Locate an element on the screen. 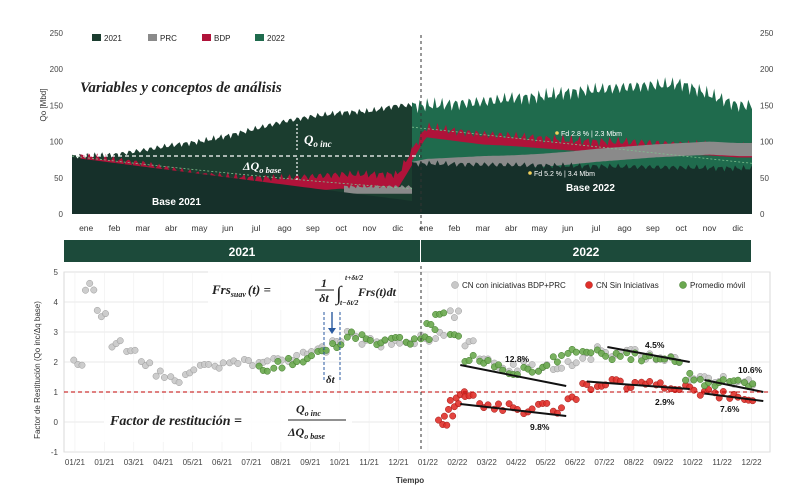 The height and width of the screenshot is (494, 800). bottom-y-tick: 1 is located at coordinates (56, 392).